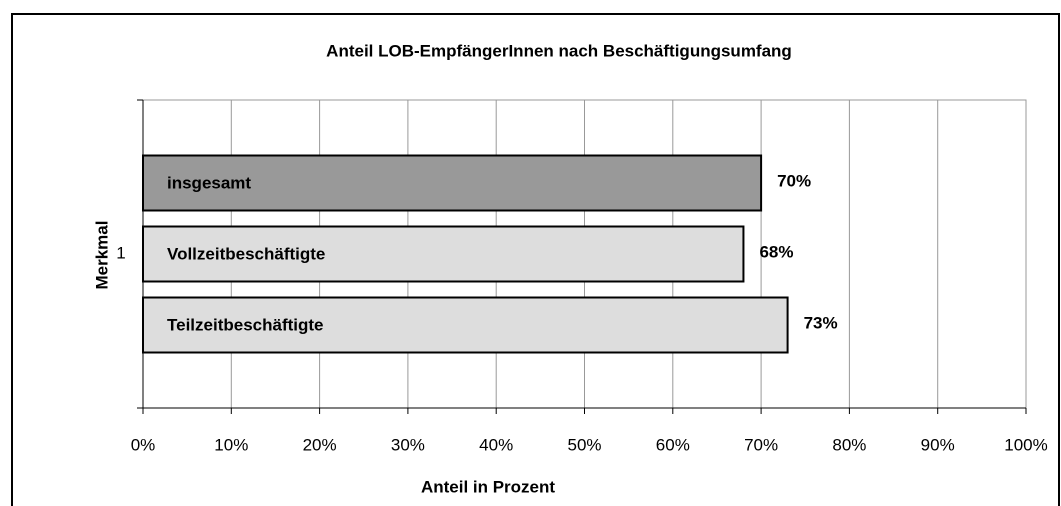  I want to click on value-label: 68%, so click(776, 251).